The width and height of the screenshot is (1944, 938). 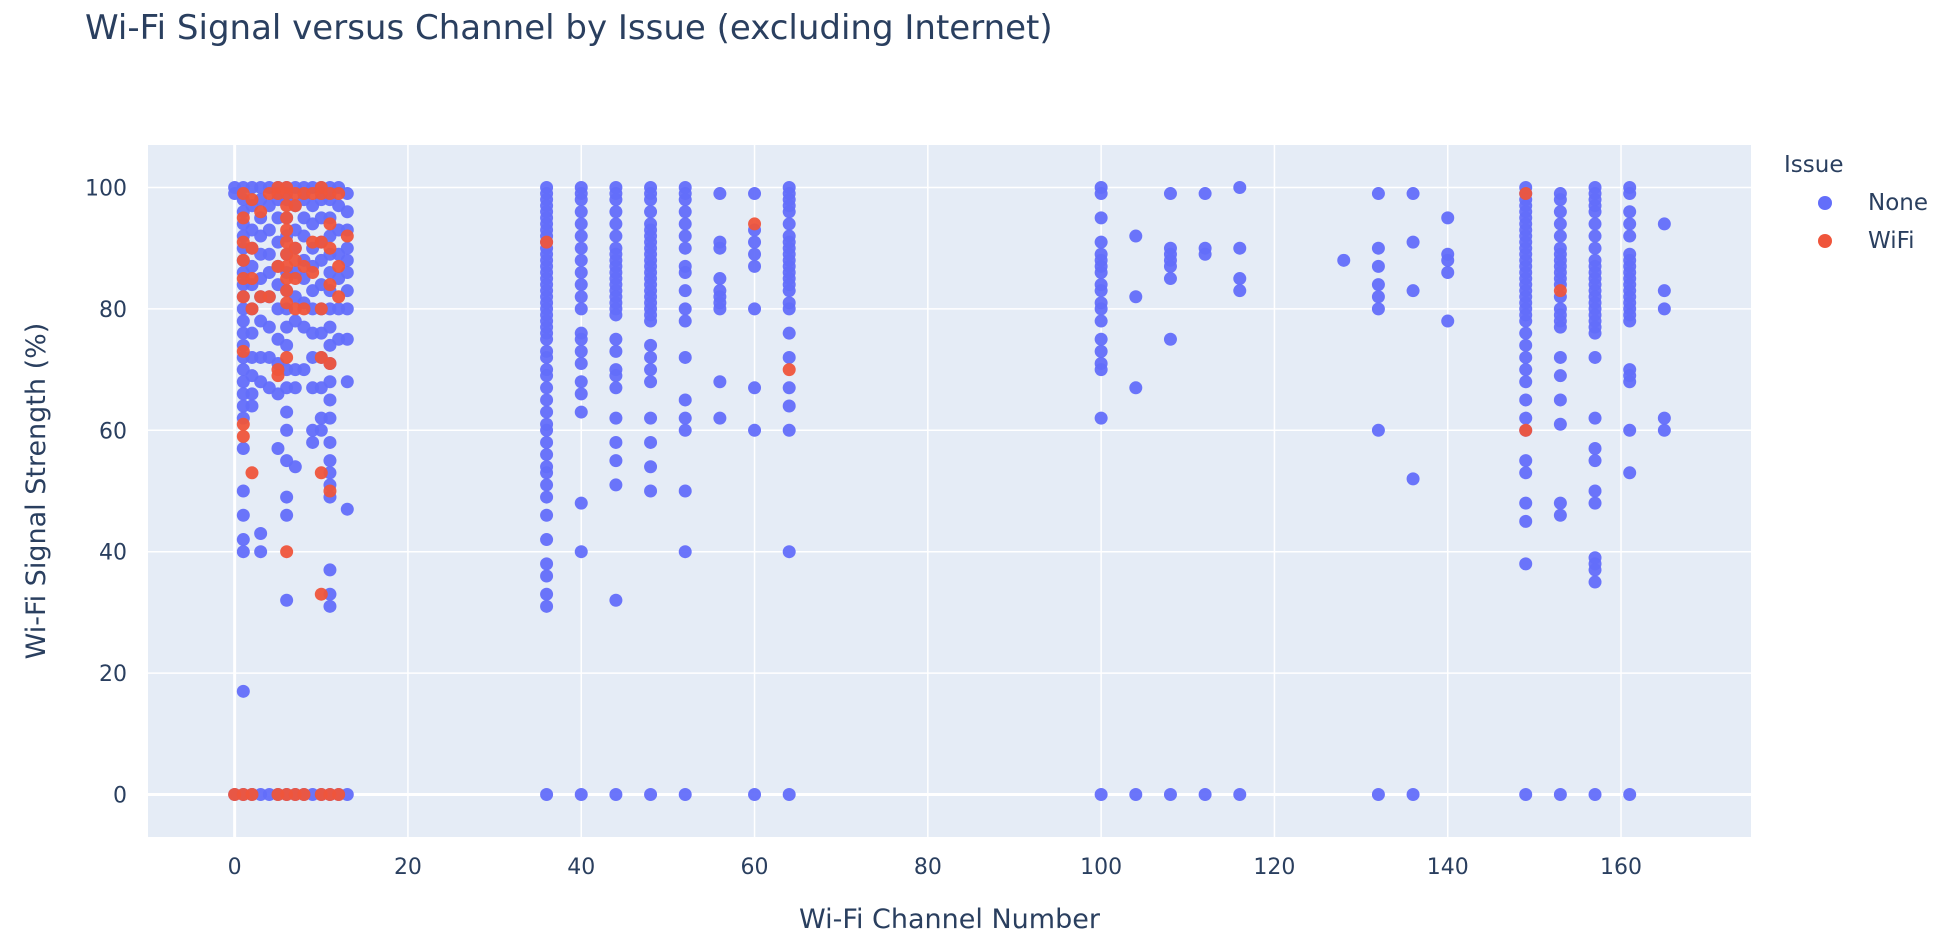 I want to click on legend-marker-none, so click(x=1825, y=203).